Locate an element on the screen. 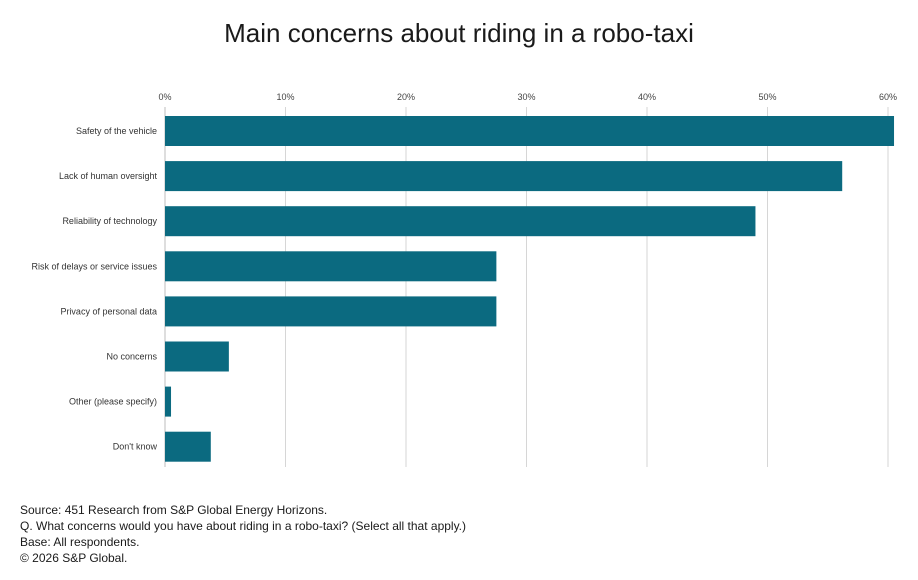 The width and height of the screenshot is (918, 580). category-label-other-please-specify: Other (please specify) is located at coordinates (113, 402).